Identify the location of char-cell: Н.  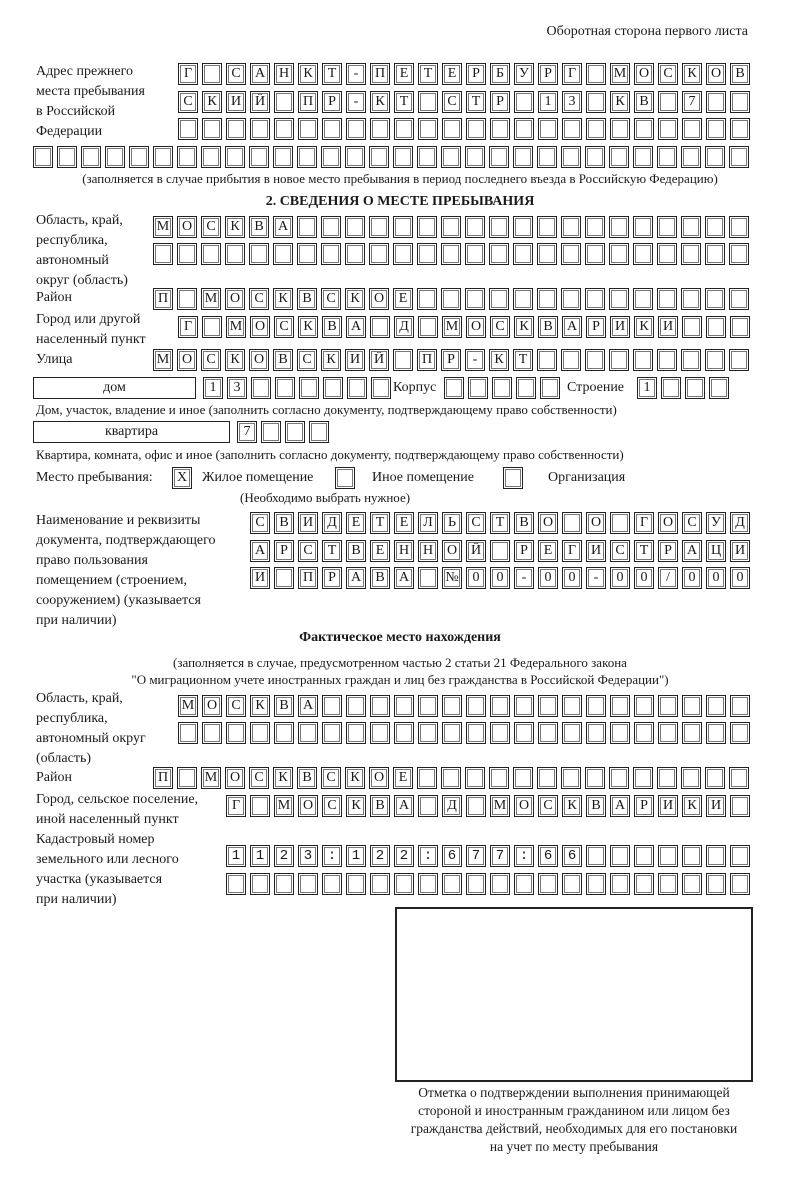
(284, 74).